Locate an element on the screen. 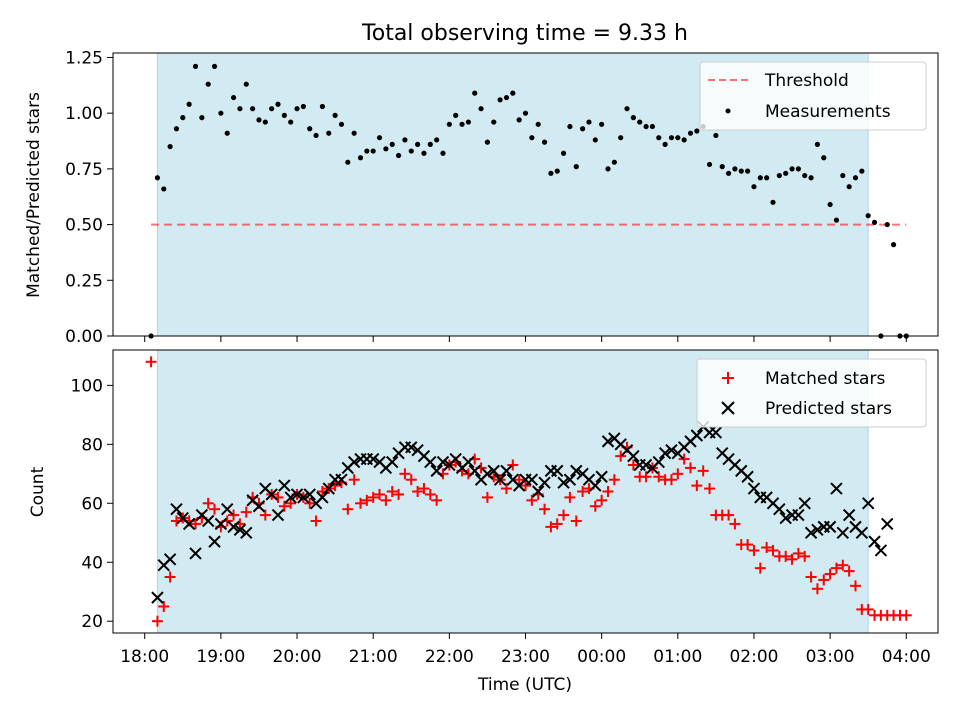 Image resolution: width=960 pixels, height=720 pixels. top-y-tick-label: 1.00 is located at coordinates (84, 114).